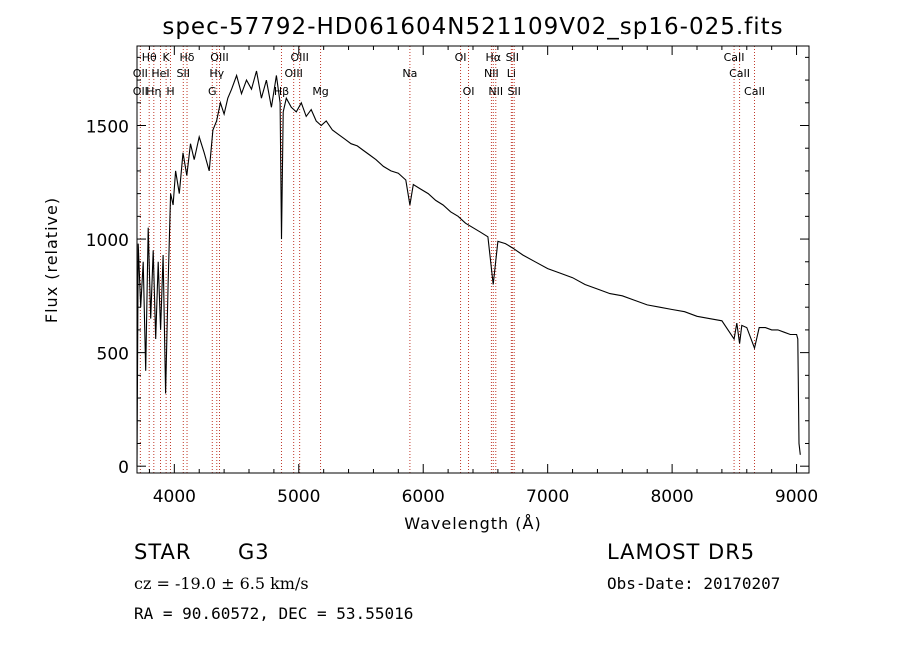 The image size is (900, 649). I want to click on line-label: Hβ, so click(281, 91).